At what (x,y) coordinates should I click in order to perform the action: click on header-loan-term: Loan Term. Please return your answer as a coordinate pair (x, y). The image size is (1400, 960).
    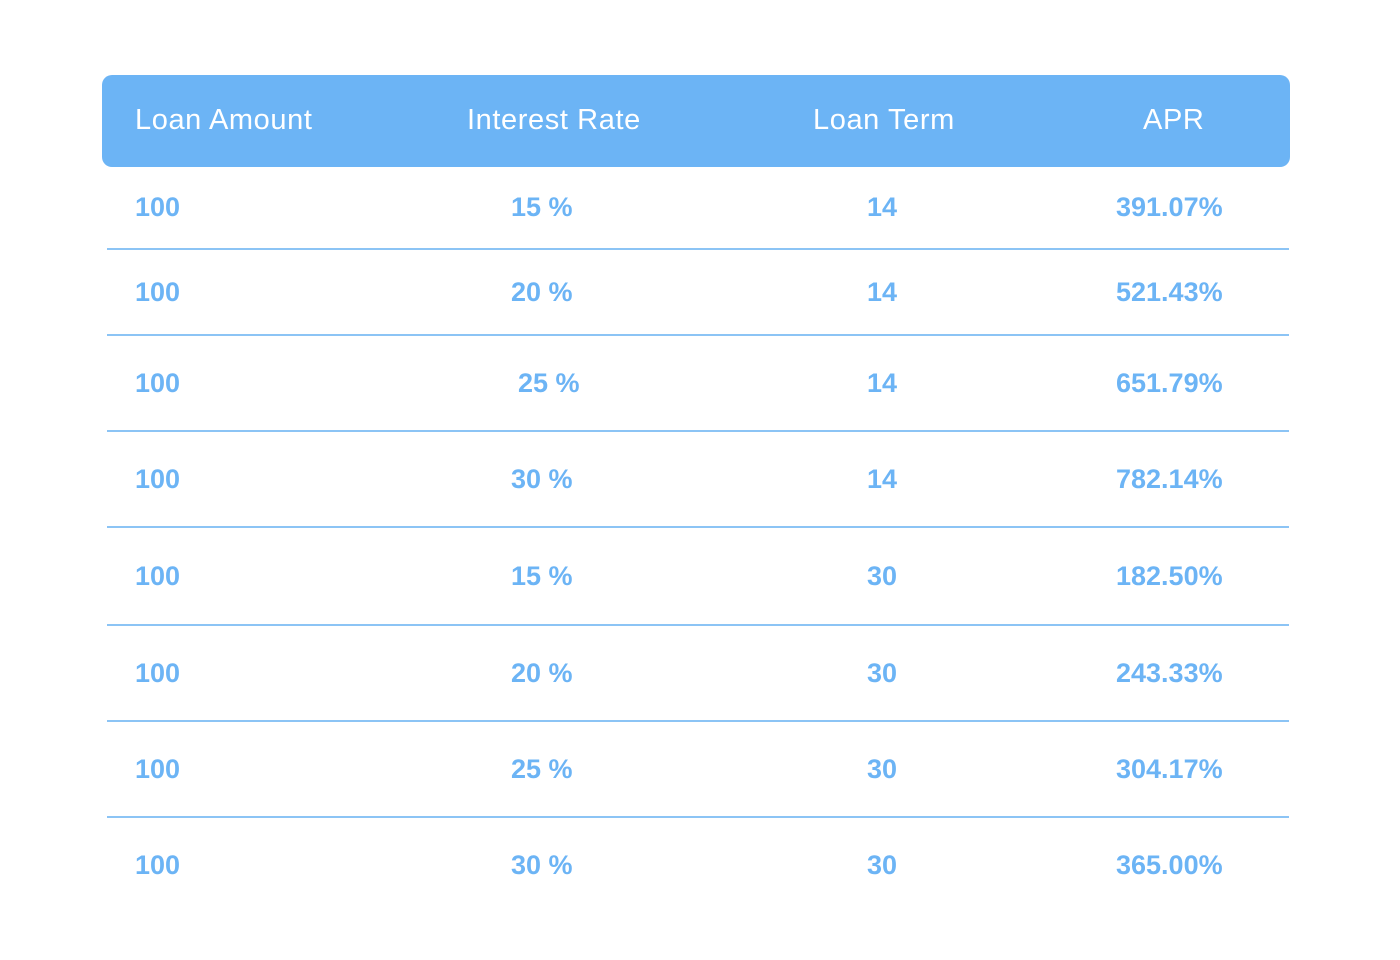
    Looking at the image, I should click on (884, 120).